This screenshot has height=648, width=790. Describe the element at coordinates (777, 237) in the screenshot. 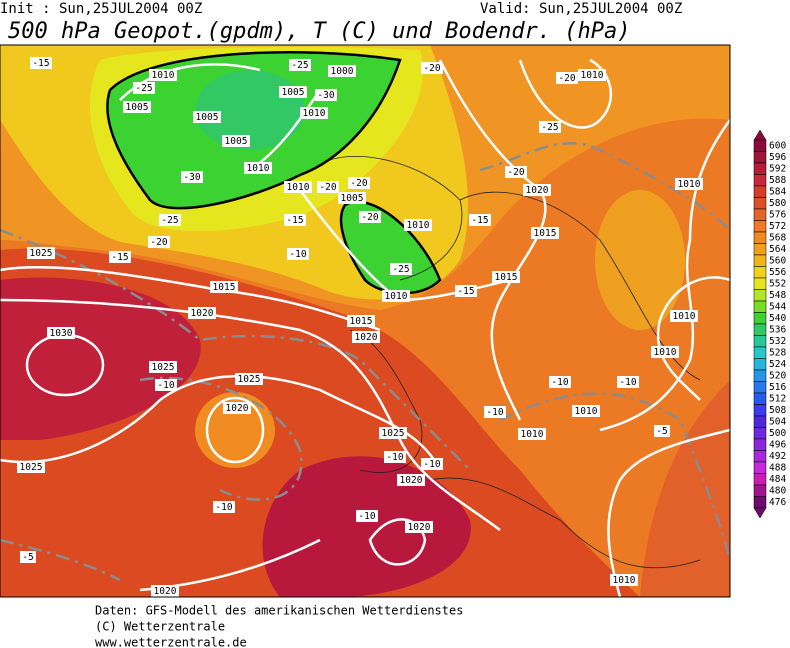

I see `colorbar-label: 568` at that location.